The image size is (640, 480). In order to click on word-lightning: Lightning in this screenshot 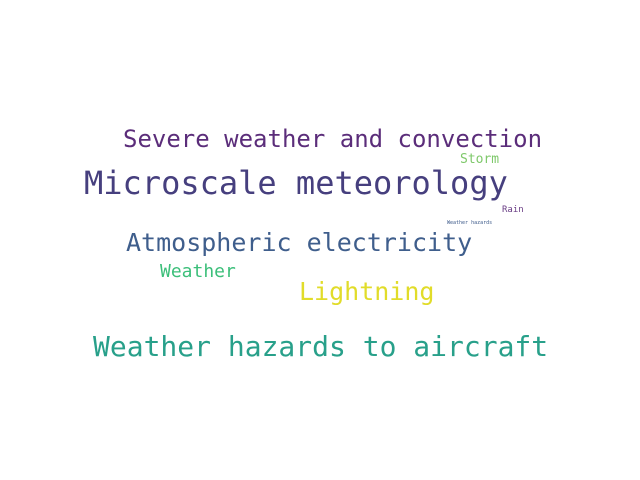, I will do `click(367, 291)`.